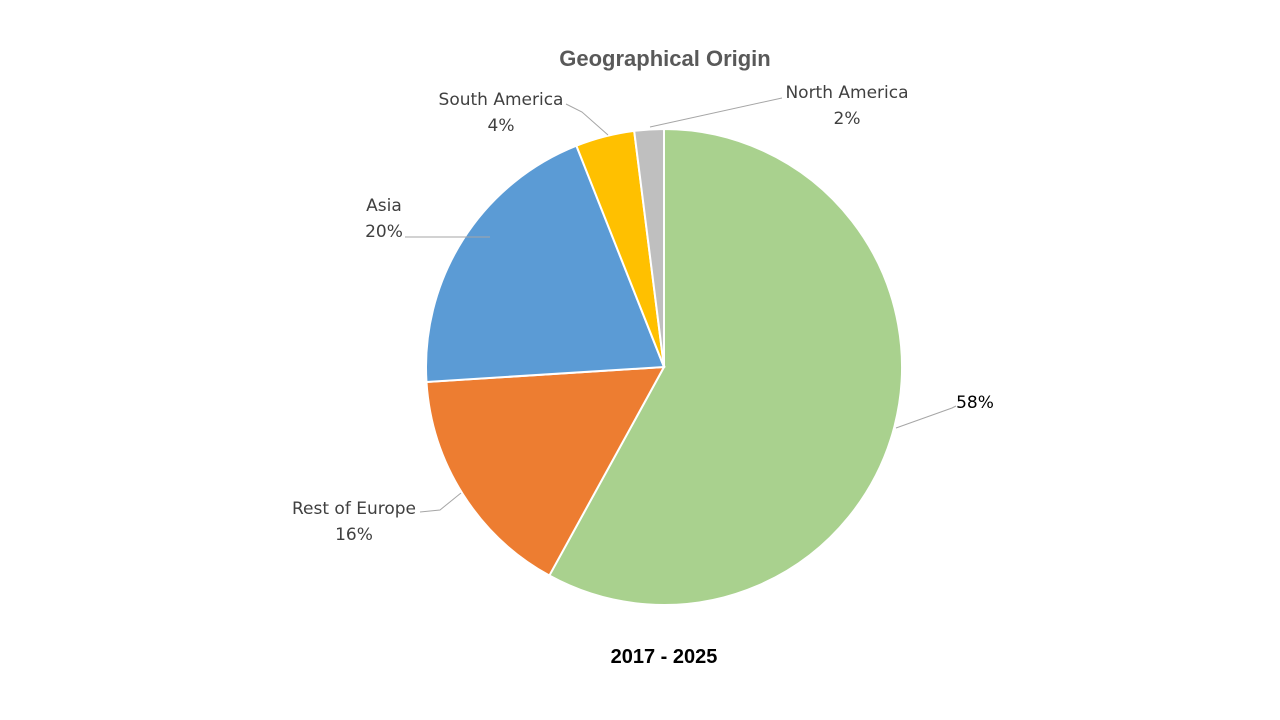 Image resolution: width=1280 pixels, height=720 pixels. What do you see at coordinates (354, 509) in the screenshot?
I see `label-rest-of-europe-name: Rest of Europe` at bounding box center [354, 509].